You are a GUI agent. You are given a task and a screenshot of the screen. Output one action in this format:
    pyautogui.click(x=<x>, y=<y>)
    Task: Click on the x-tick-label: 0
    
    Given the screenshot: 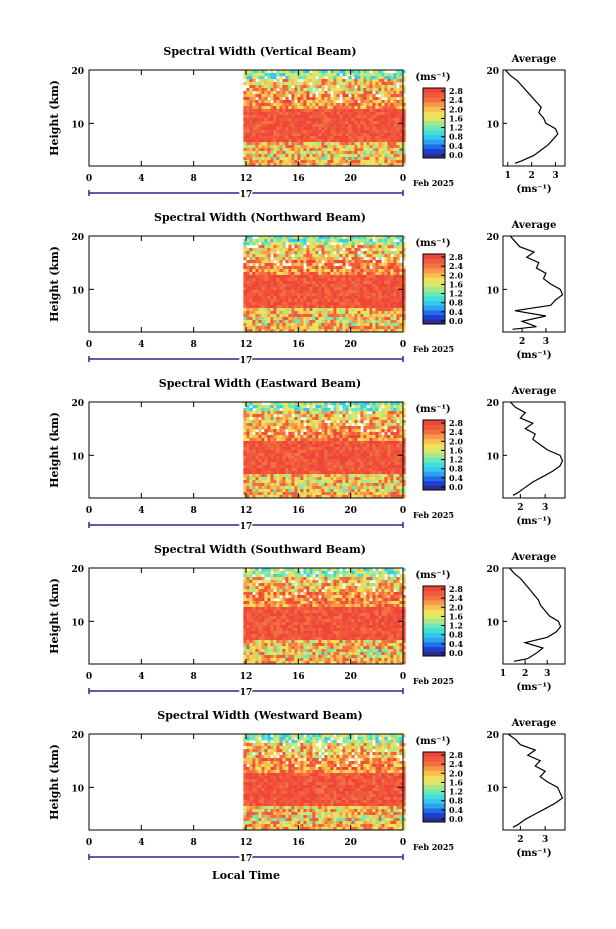 What is the action you would take?
    pyautogui.click(x=403, y=345)
    